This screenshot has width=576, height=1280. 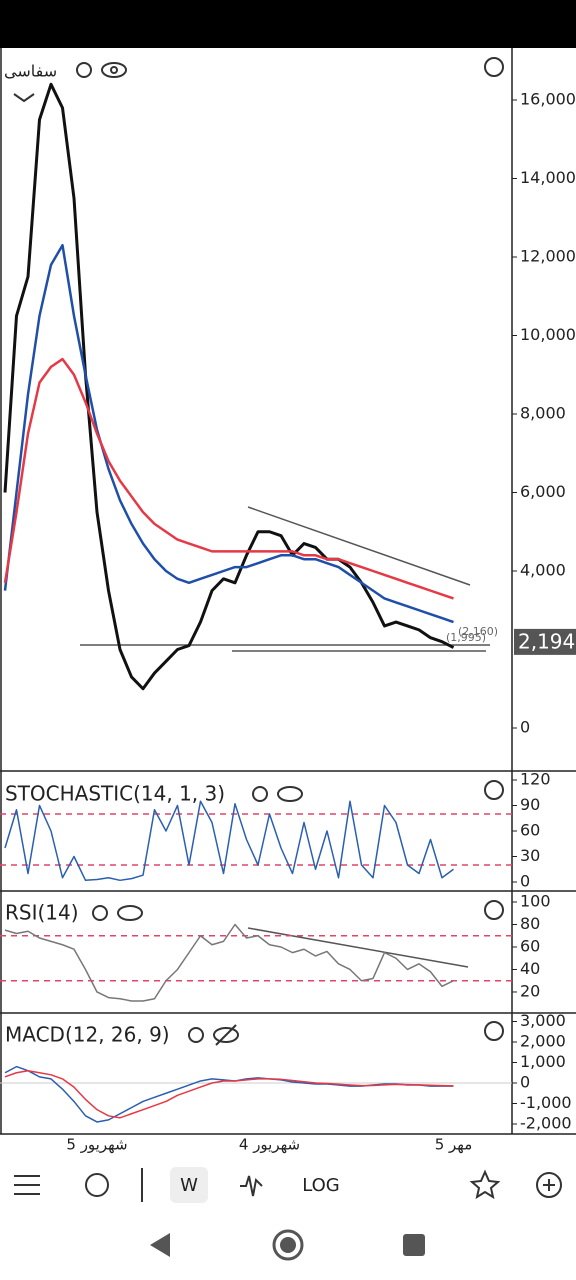 What do you see at coordinates (321, 1185) in the screenshot?
I see `log-toggle: LOG` at bounding box center [321, 1185].